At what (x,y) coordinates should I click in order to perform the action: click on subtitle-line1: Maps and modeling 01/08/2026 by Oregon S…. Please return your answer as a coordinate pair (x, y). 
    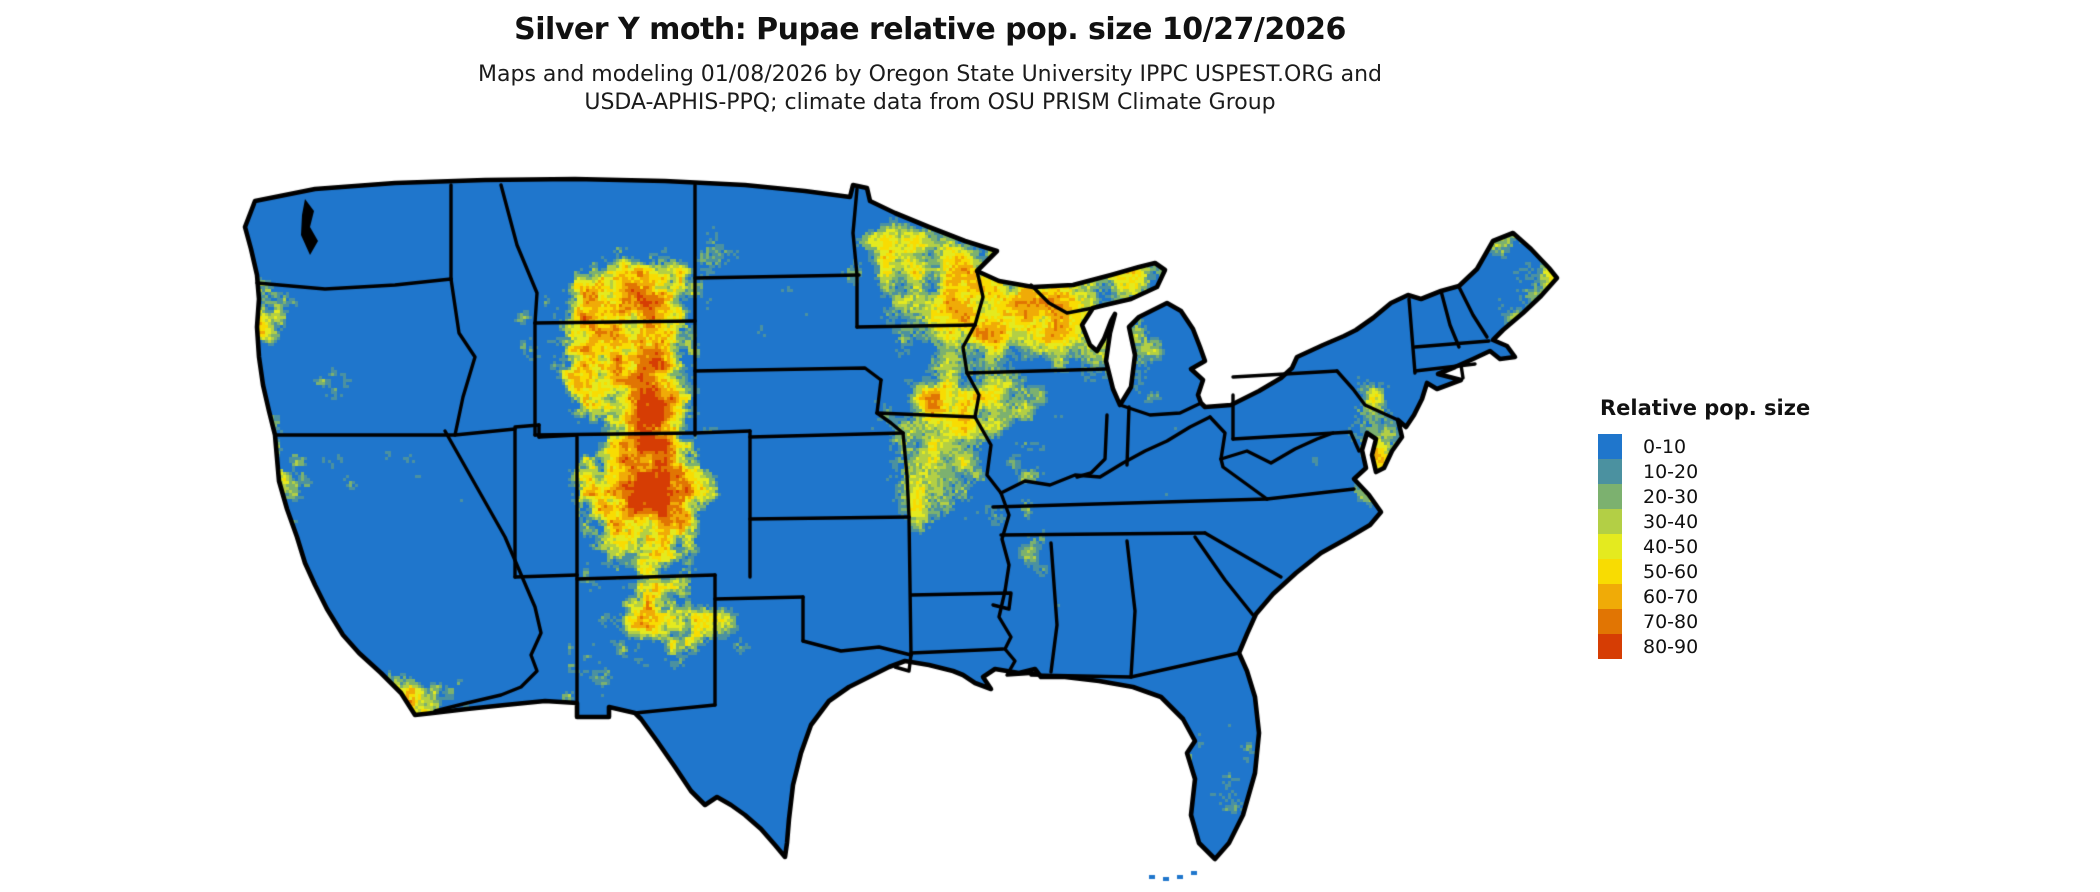
    Looking at the image, I should click on (930, 74).